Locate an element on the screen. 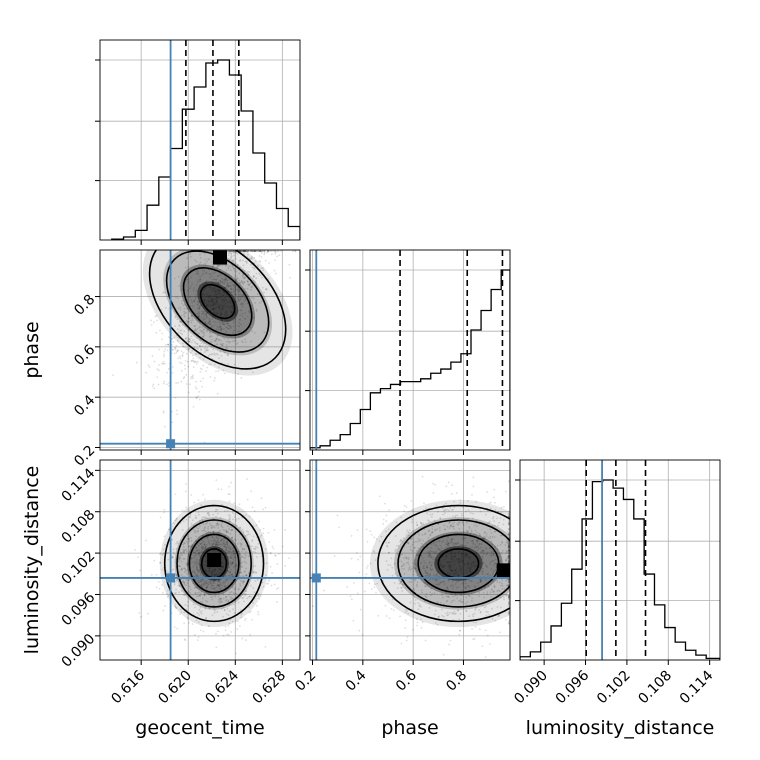  histogram-phase is located at coordinates (410, 359).